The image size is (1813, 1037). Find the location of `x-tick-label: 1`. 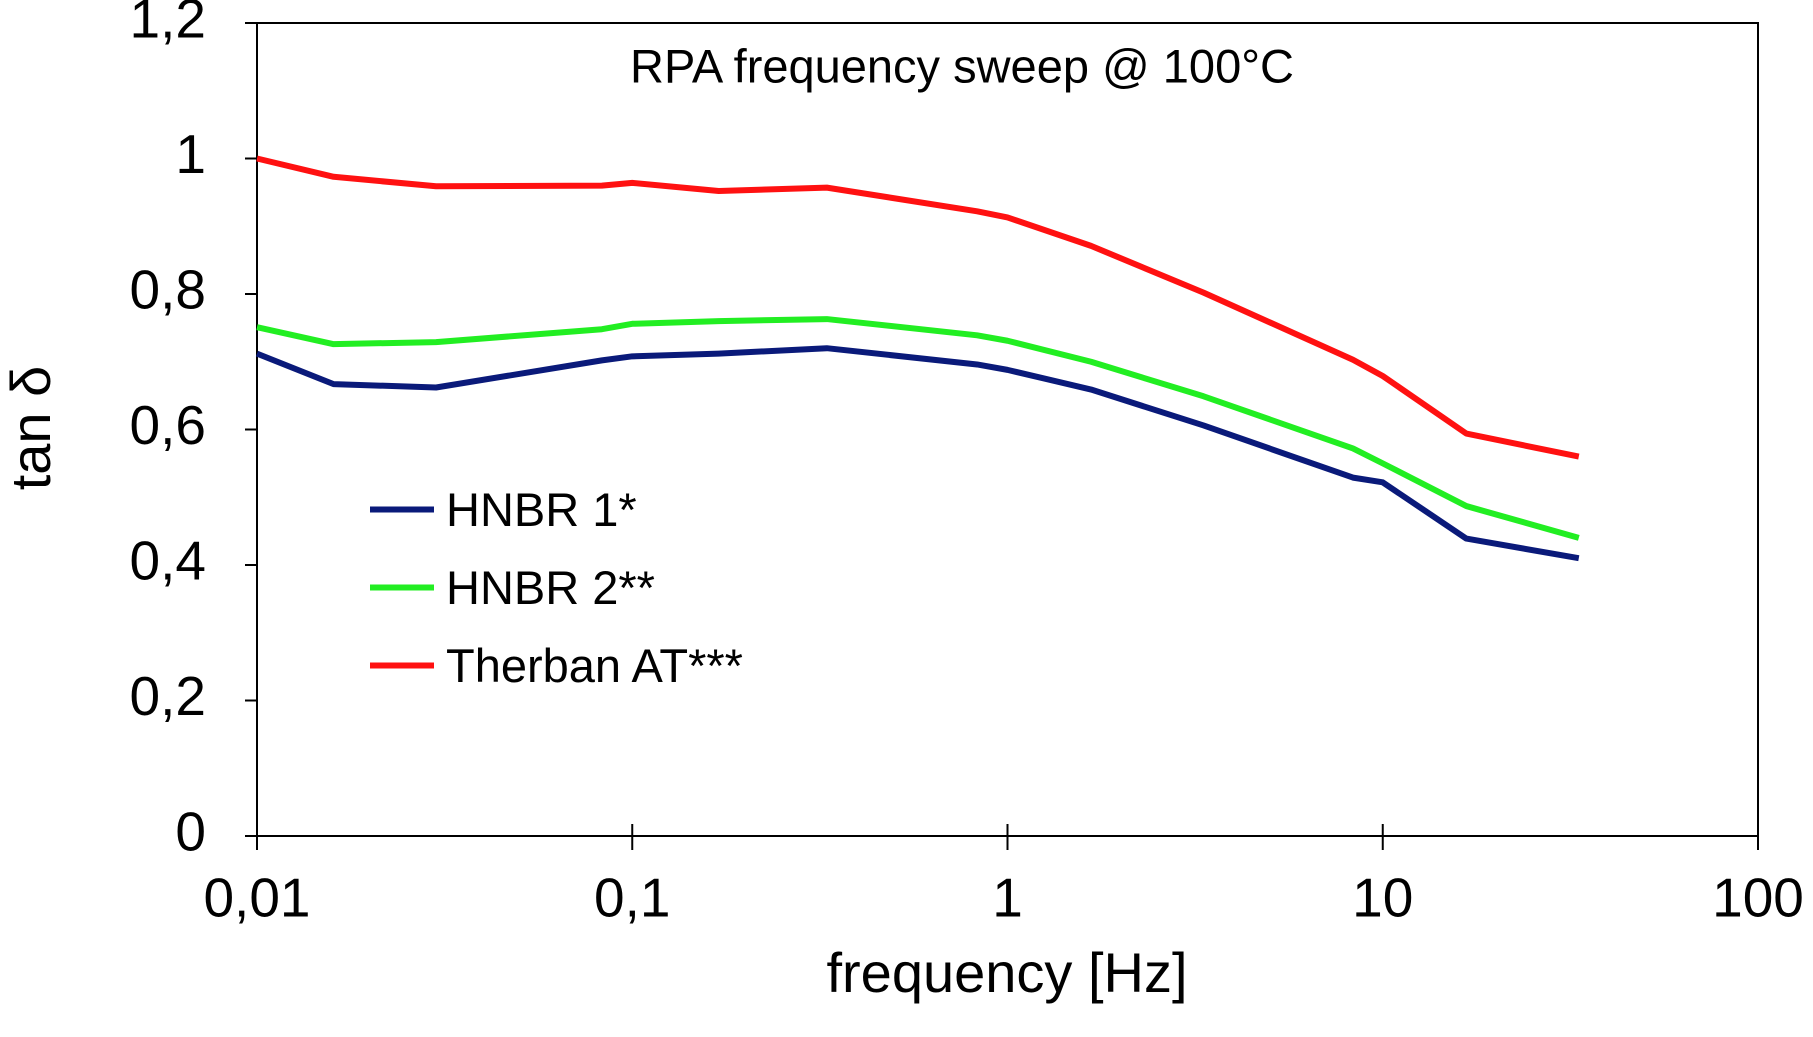

x-tick-label: 1 is located at coordinates (1007, 898).